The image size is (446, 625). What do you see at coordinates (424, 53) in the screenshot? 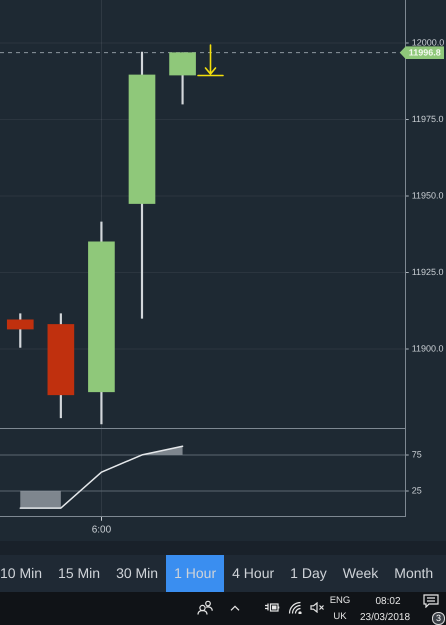
I see `ref-line-label: 11996.8` at bounding box center [424, 53].